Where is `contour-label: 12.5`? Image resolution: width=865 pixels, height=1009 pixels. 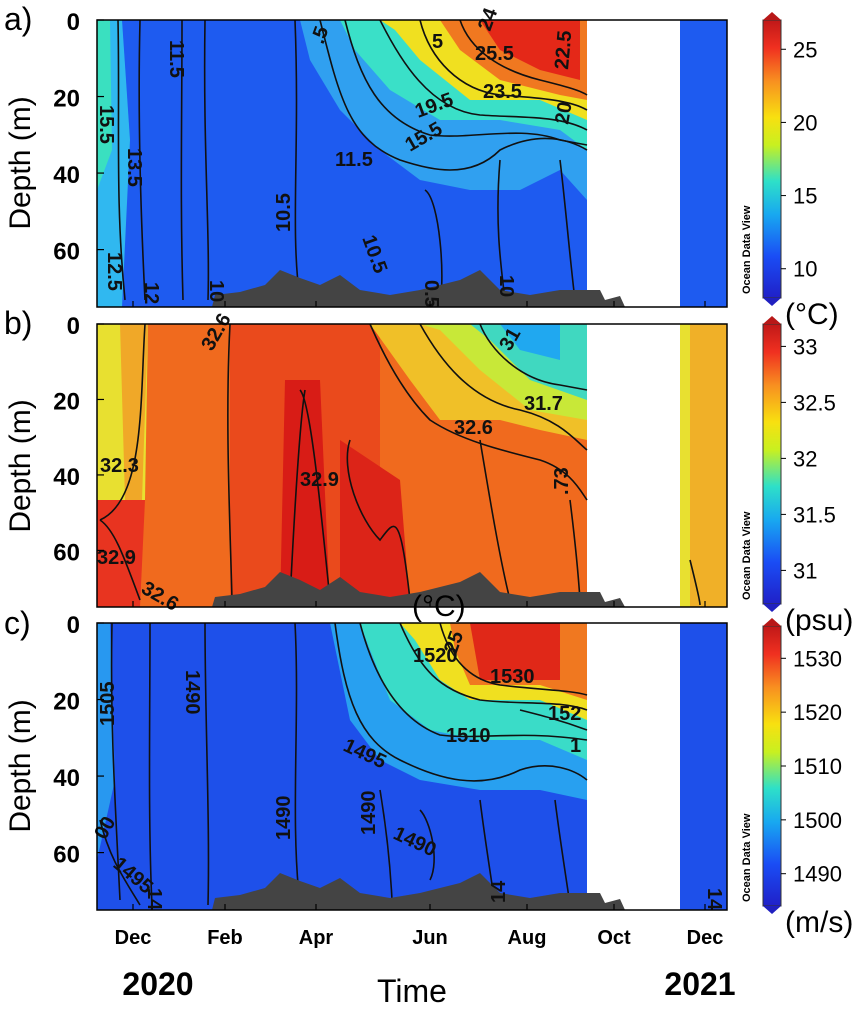 contour-label: 12.5 is located at coordinates (114, 271).